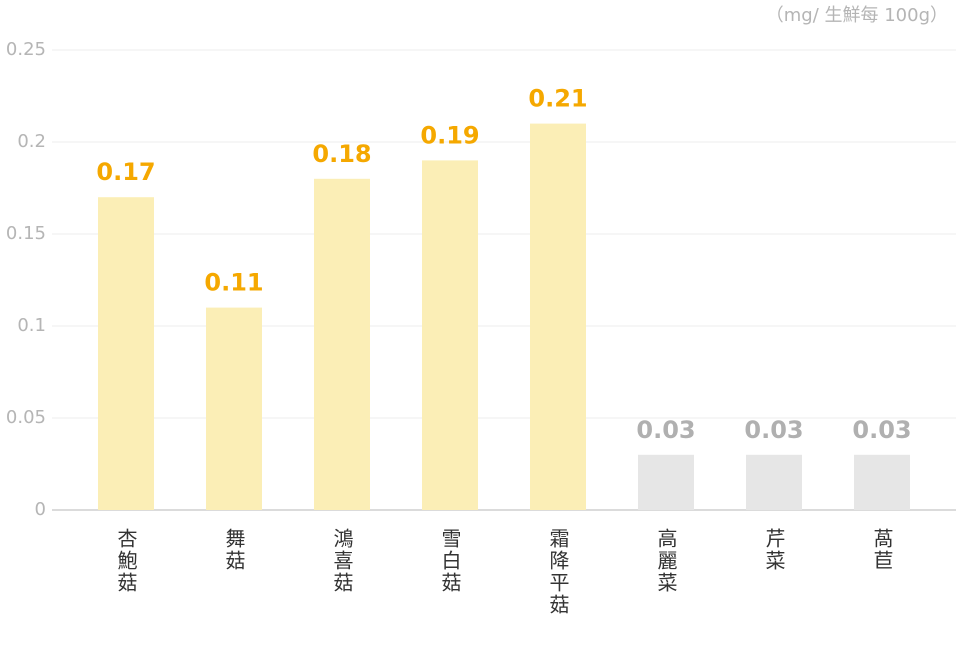 The width and height of the screenshot is (956, 654). I want to click on x-tick-label: 杏鮑菇, so click(126, 561).